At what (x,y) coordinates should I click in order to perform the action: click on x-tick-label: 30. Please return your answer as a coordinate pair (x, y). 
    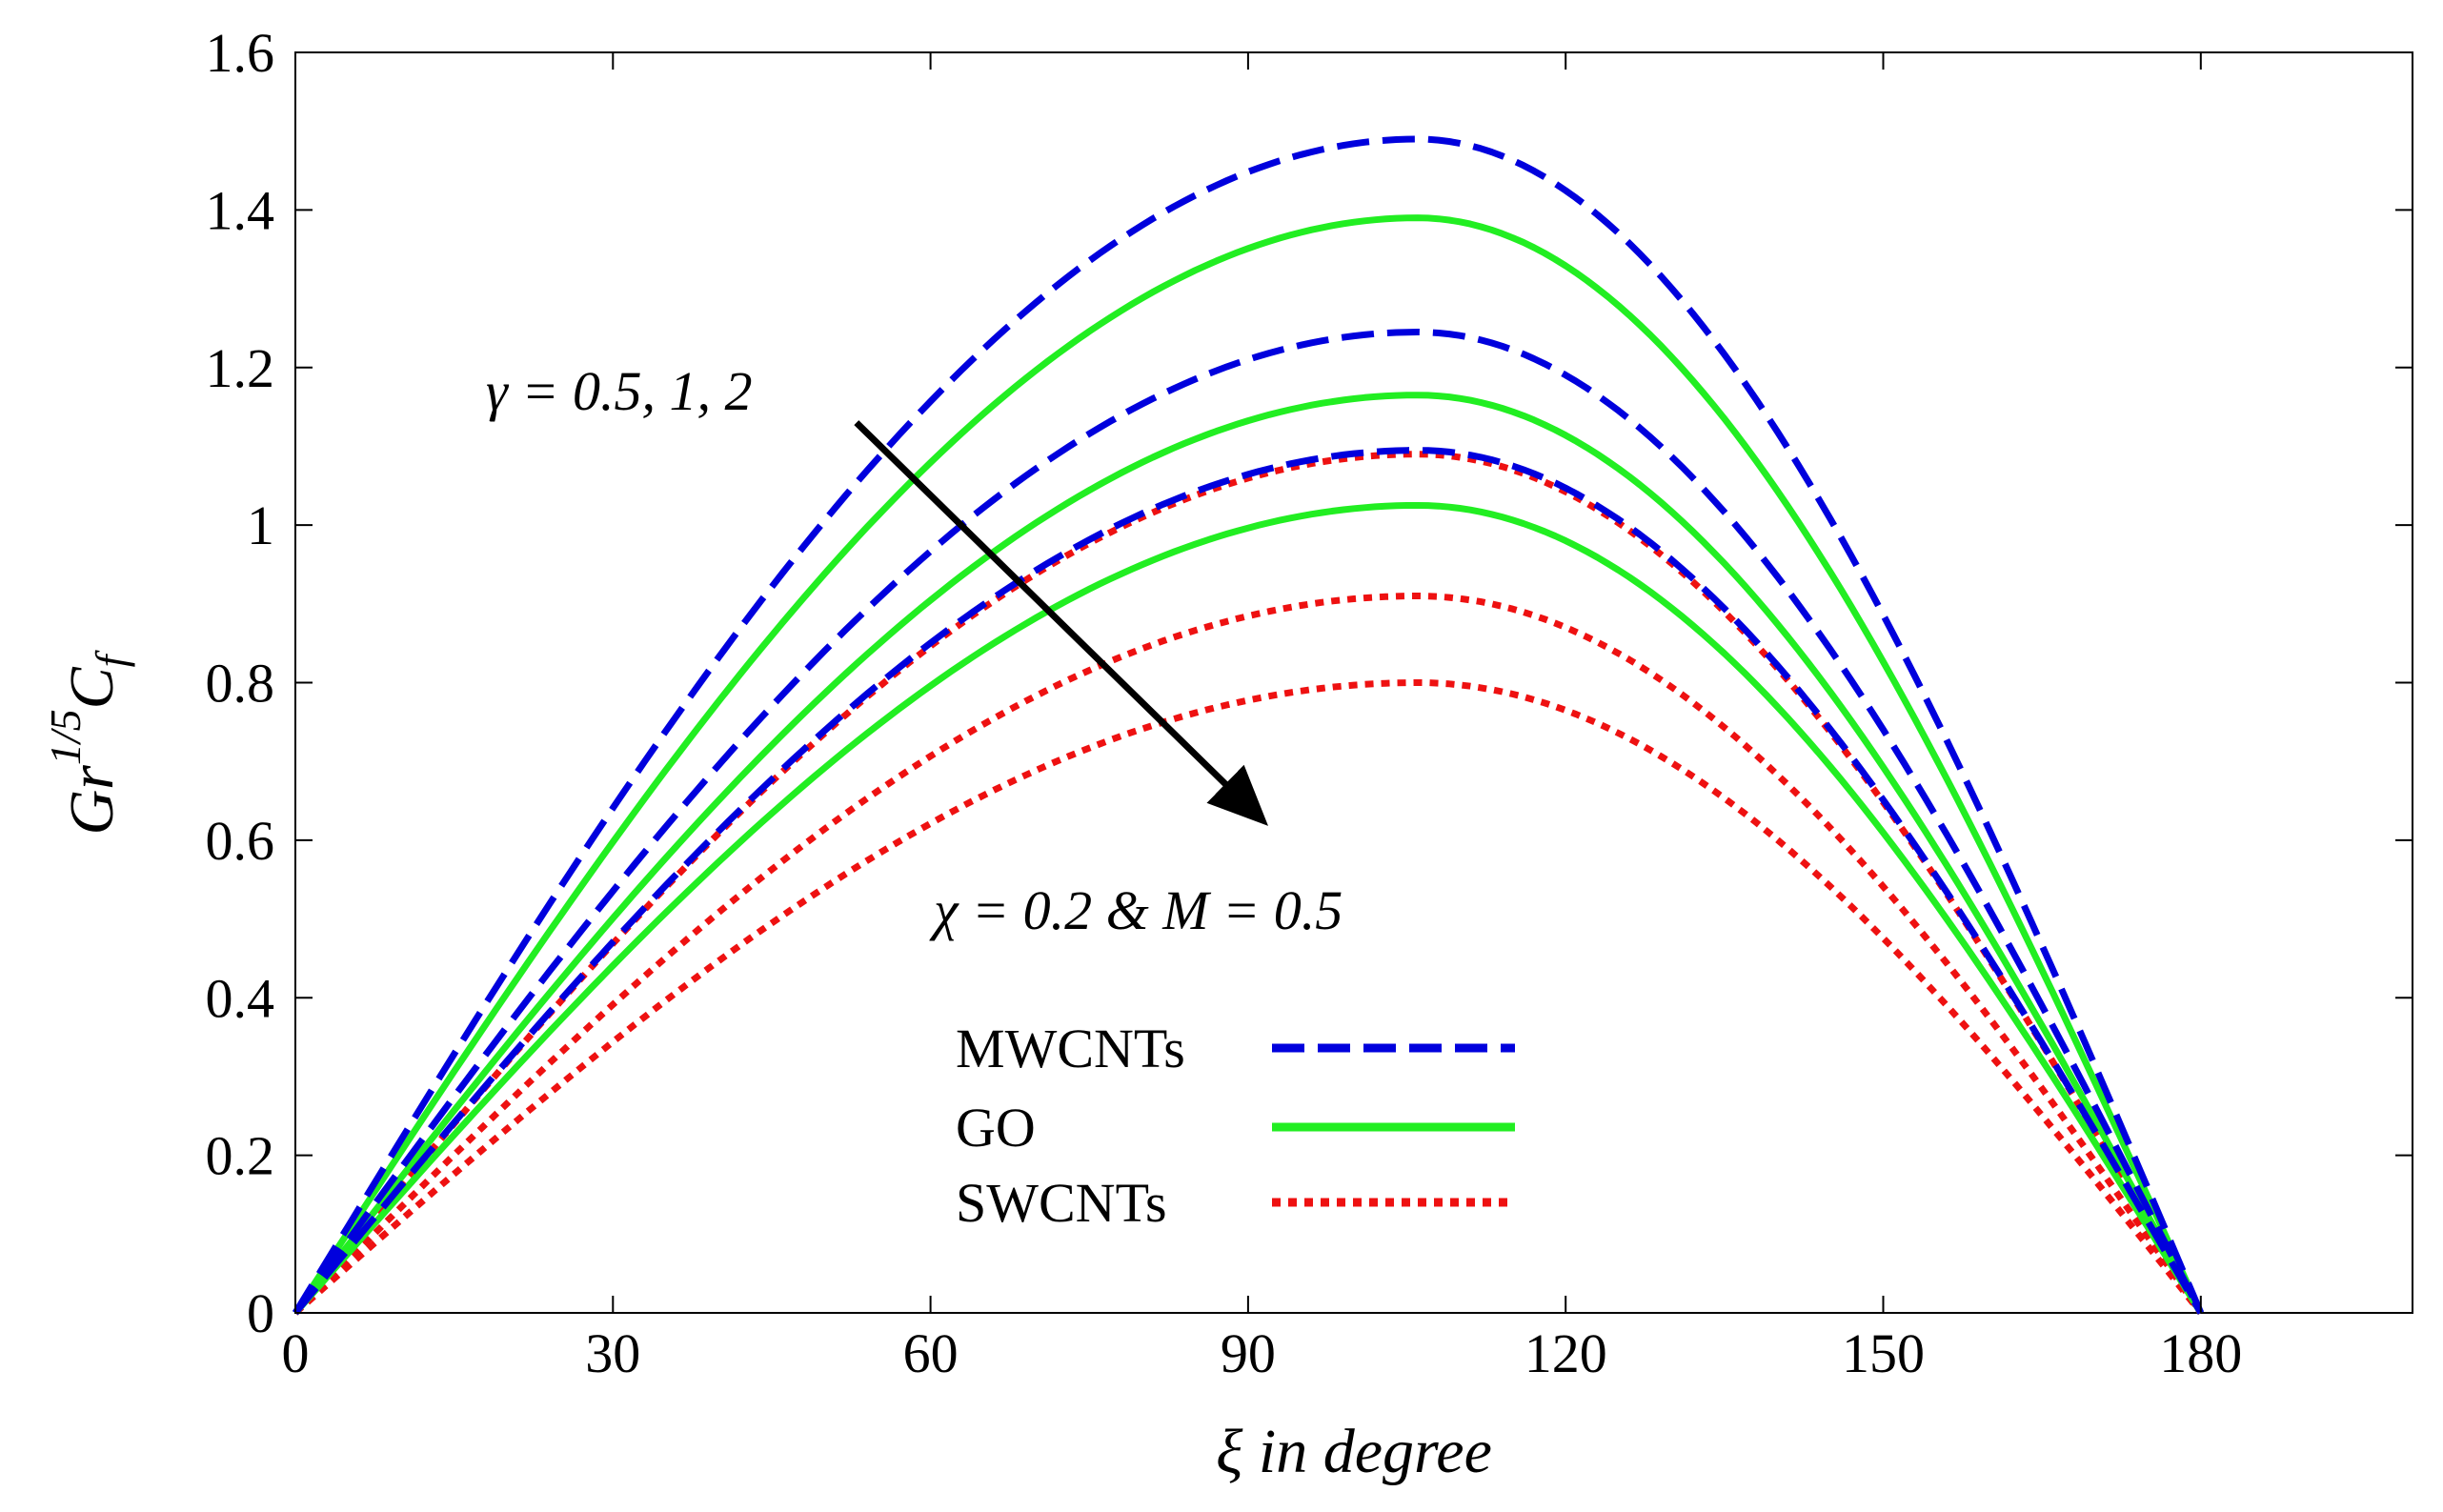
    Looking at the image, I should click on (612, 1353).